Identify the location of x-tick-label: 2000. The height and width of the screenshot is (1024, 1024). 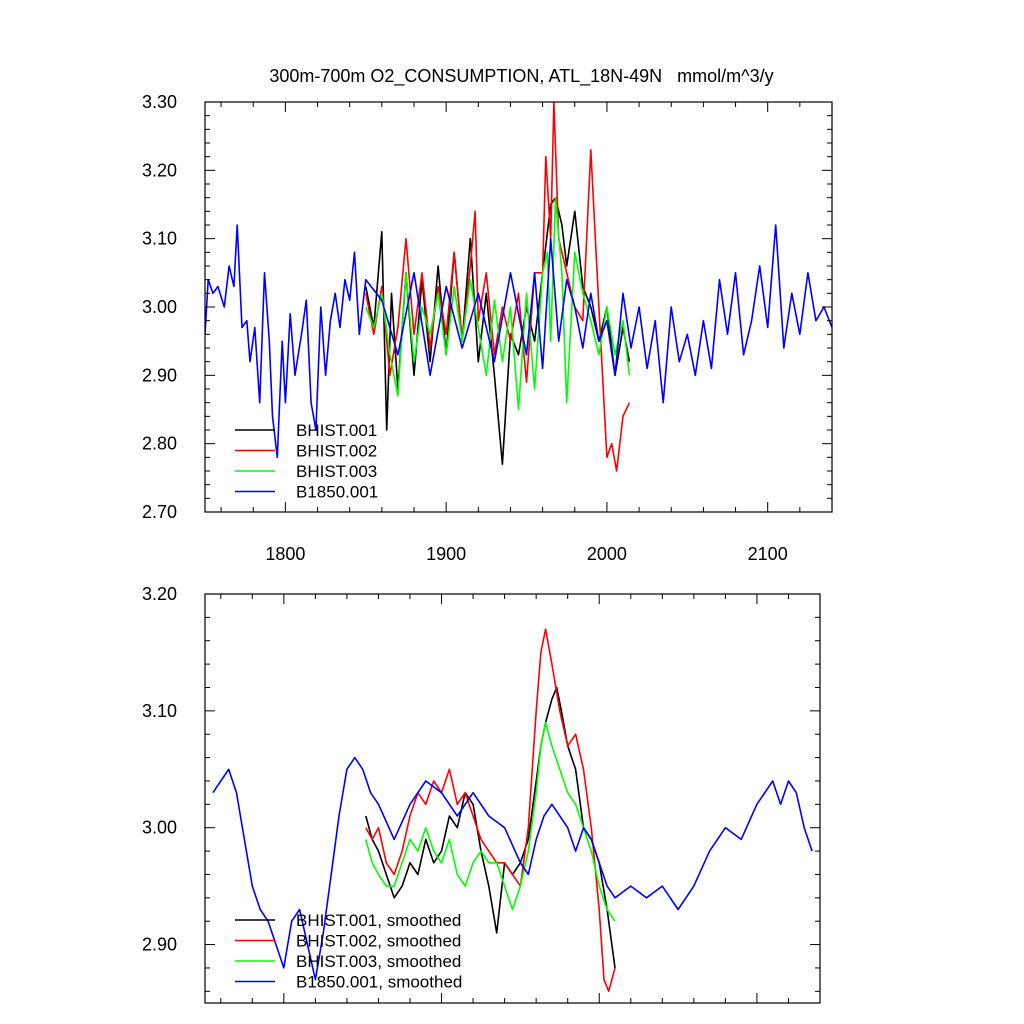
(607, 554).